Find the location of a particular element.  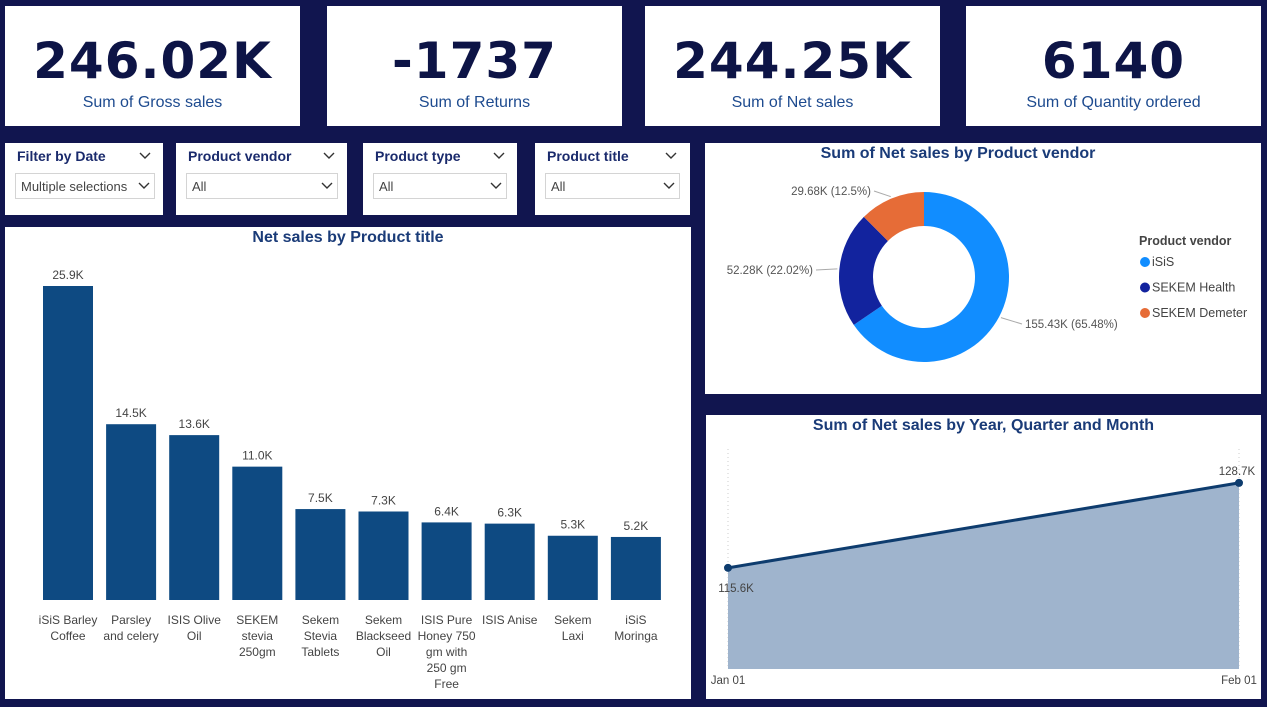

point-data-label: 115.6K is located at coordinates (736, 589).